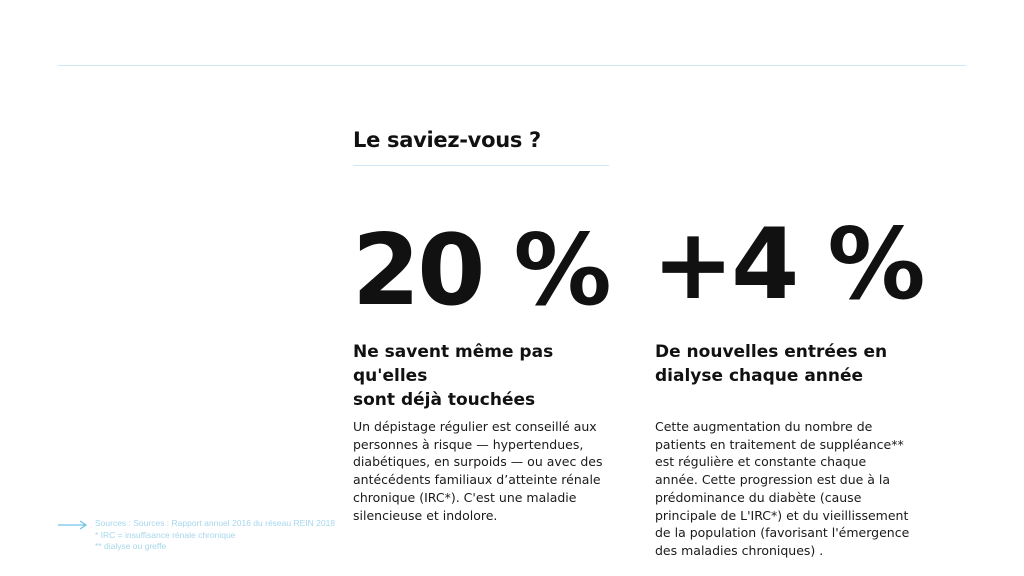 Image resolution: width=1024 pixels, height=576 pixels. What do you see at coordinates (764, 426) in the screenshot?
I see `description-line: Cette augmentation du nombre de` at bounding box center [764, 426].